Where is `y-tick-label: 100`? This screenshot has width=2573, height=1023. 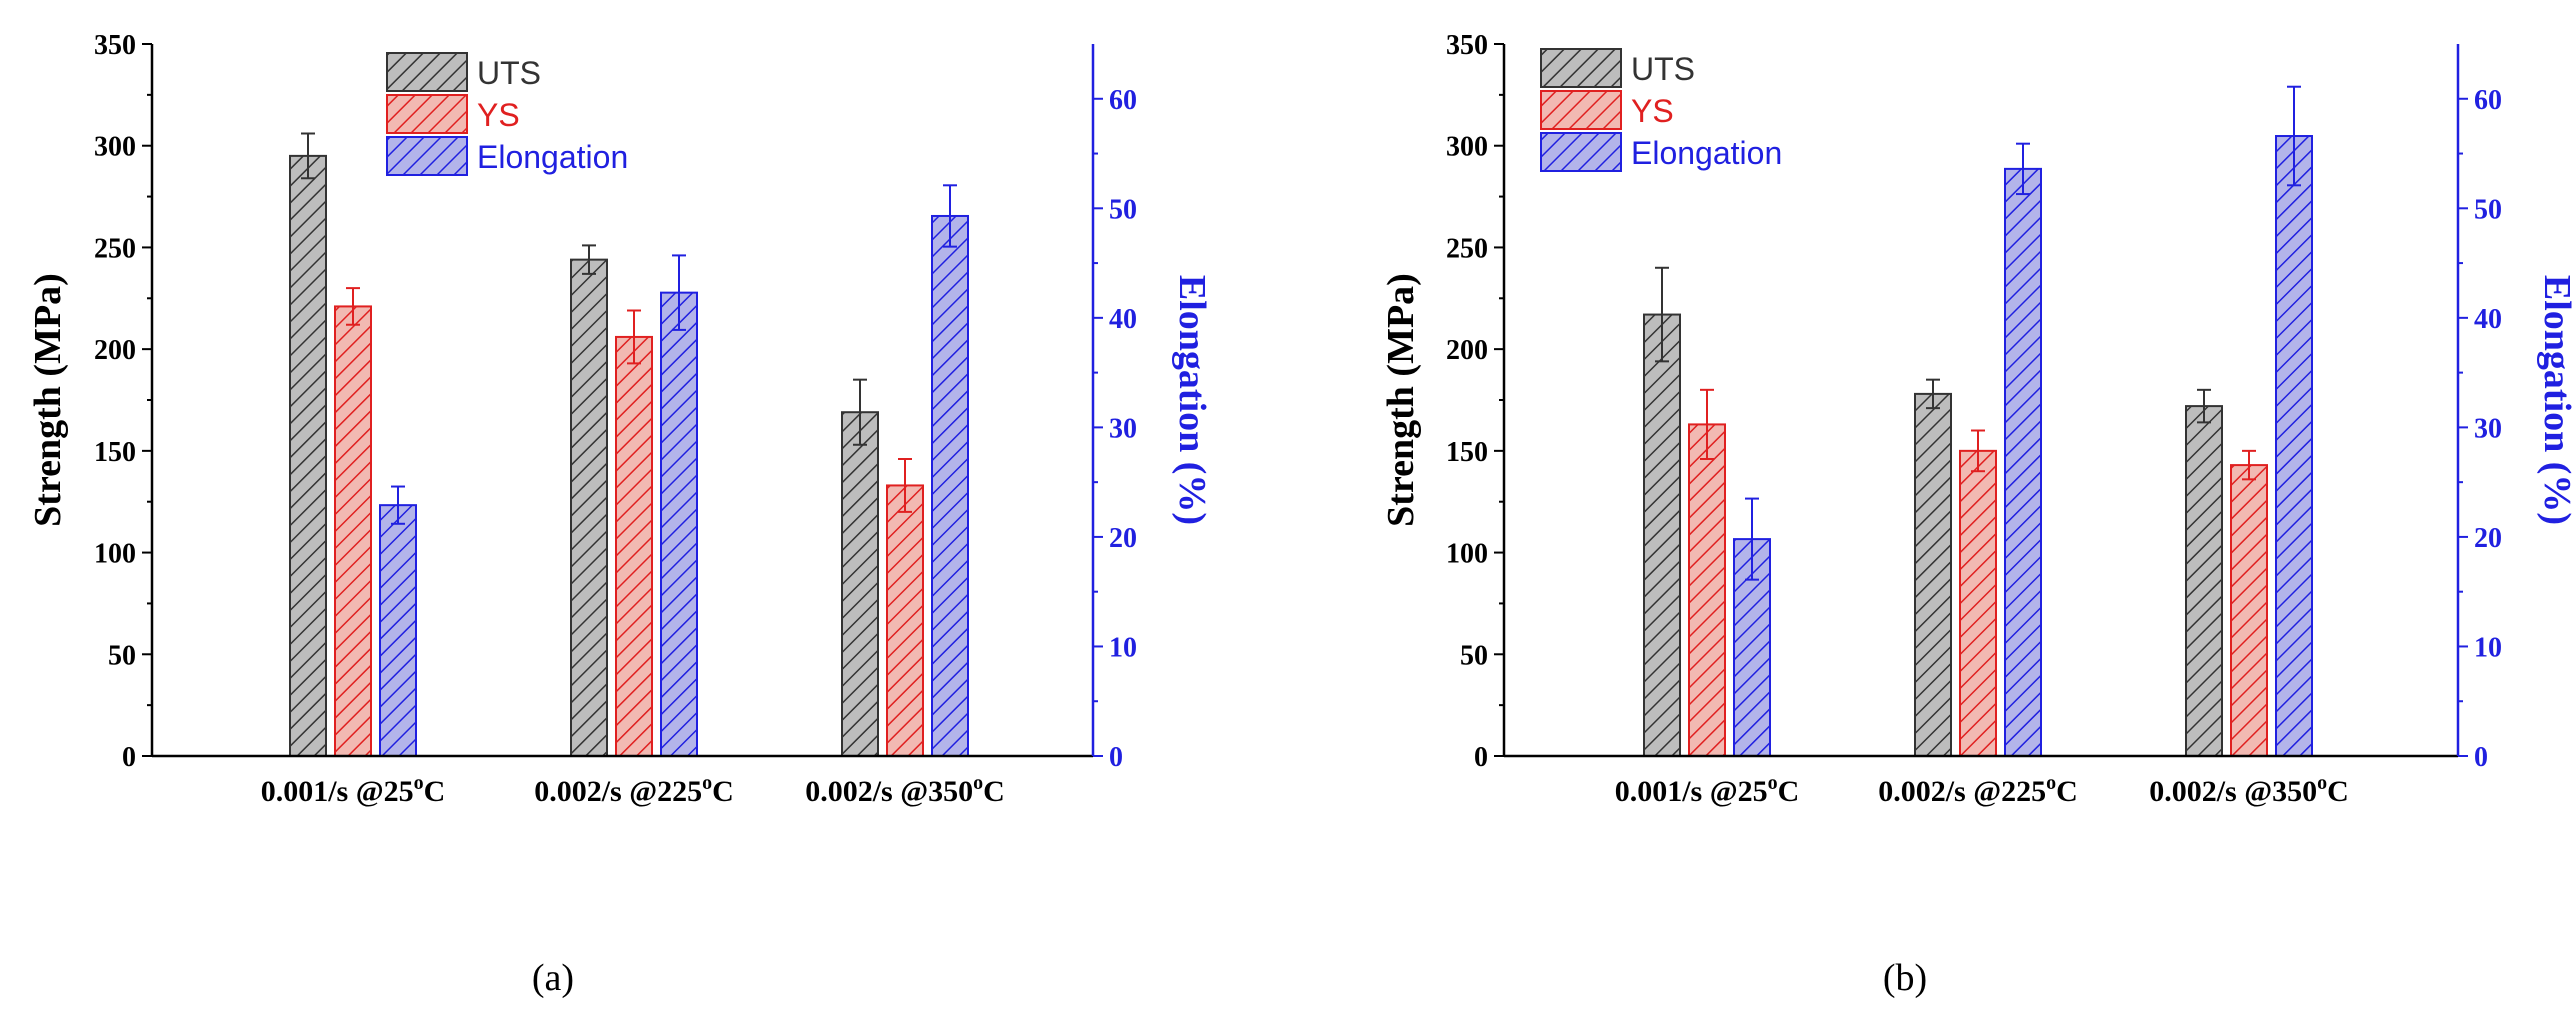 y-tick-label: 100 is located at coordinates (1467, 554).